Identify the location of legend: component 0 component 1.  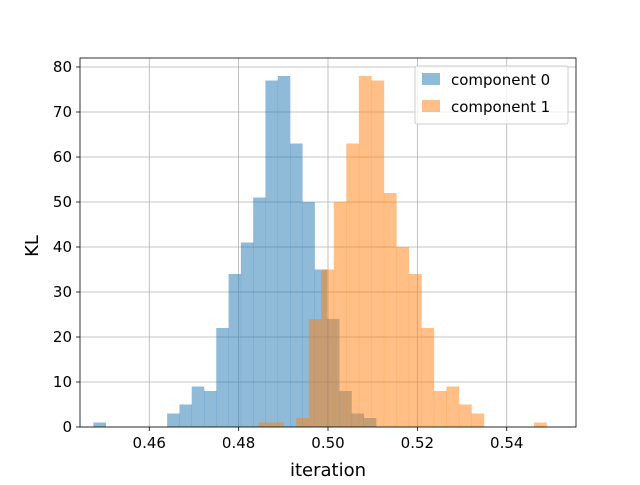
(491, 95).